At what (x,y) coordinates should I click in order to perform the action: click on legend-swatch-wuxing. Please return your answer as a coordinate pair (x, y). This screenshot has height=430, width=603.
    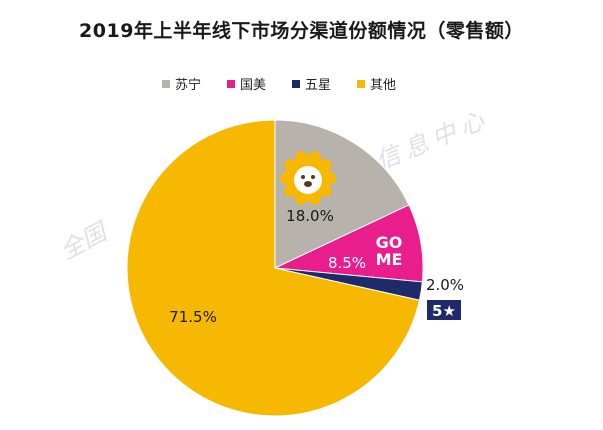
    Looking at the image, I should click on (296, 83).